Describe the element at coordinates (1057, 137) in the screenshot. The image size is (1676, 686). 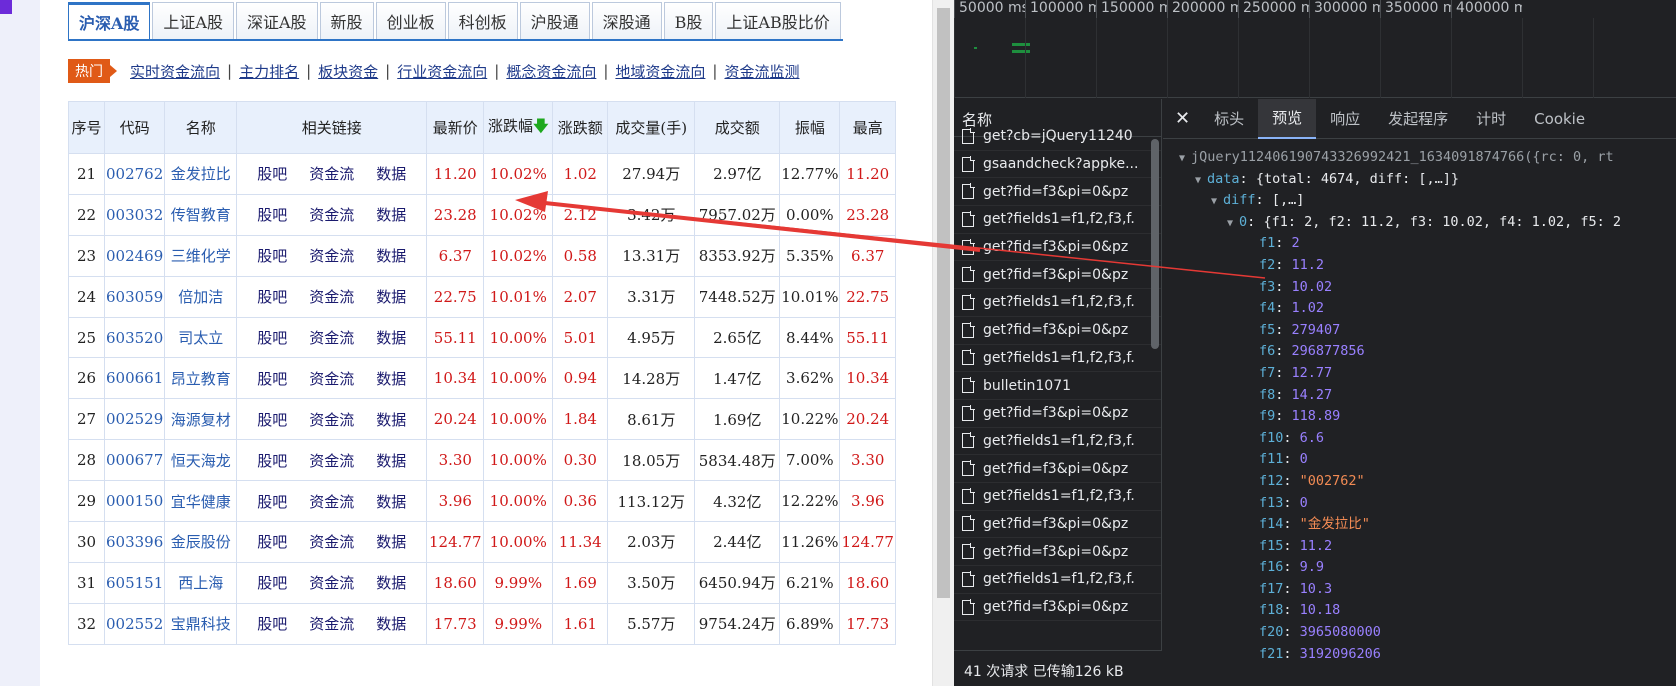
I see `request-item: get?cb=jQuery11240` at that location.